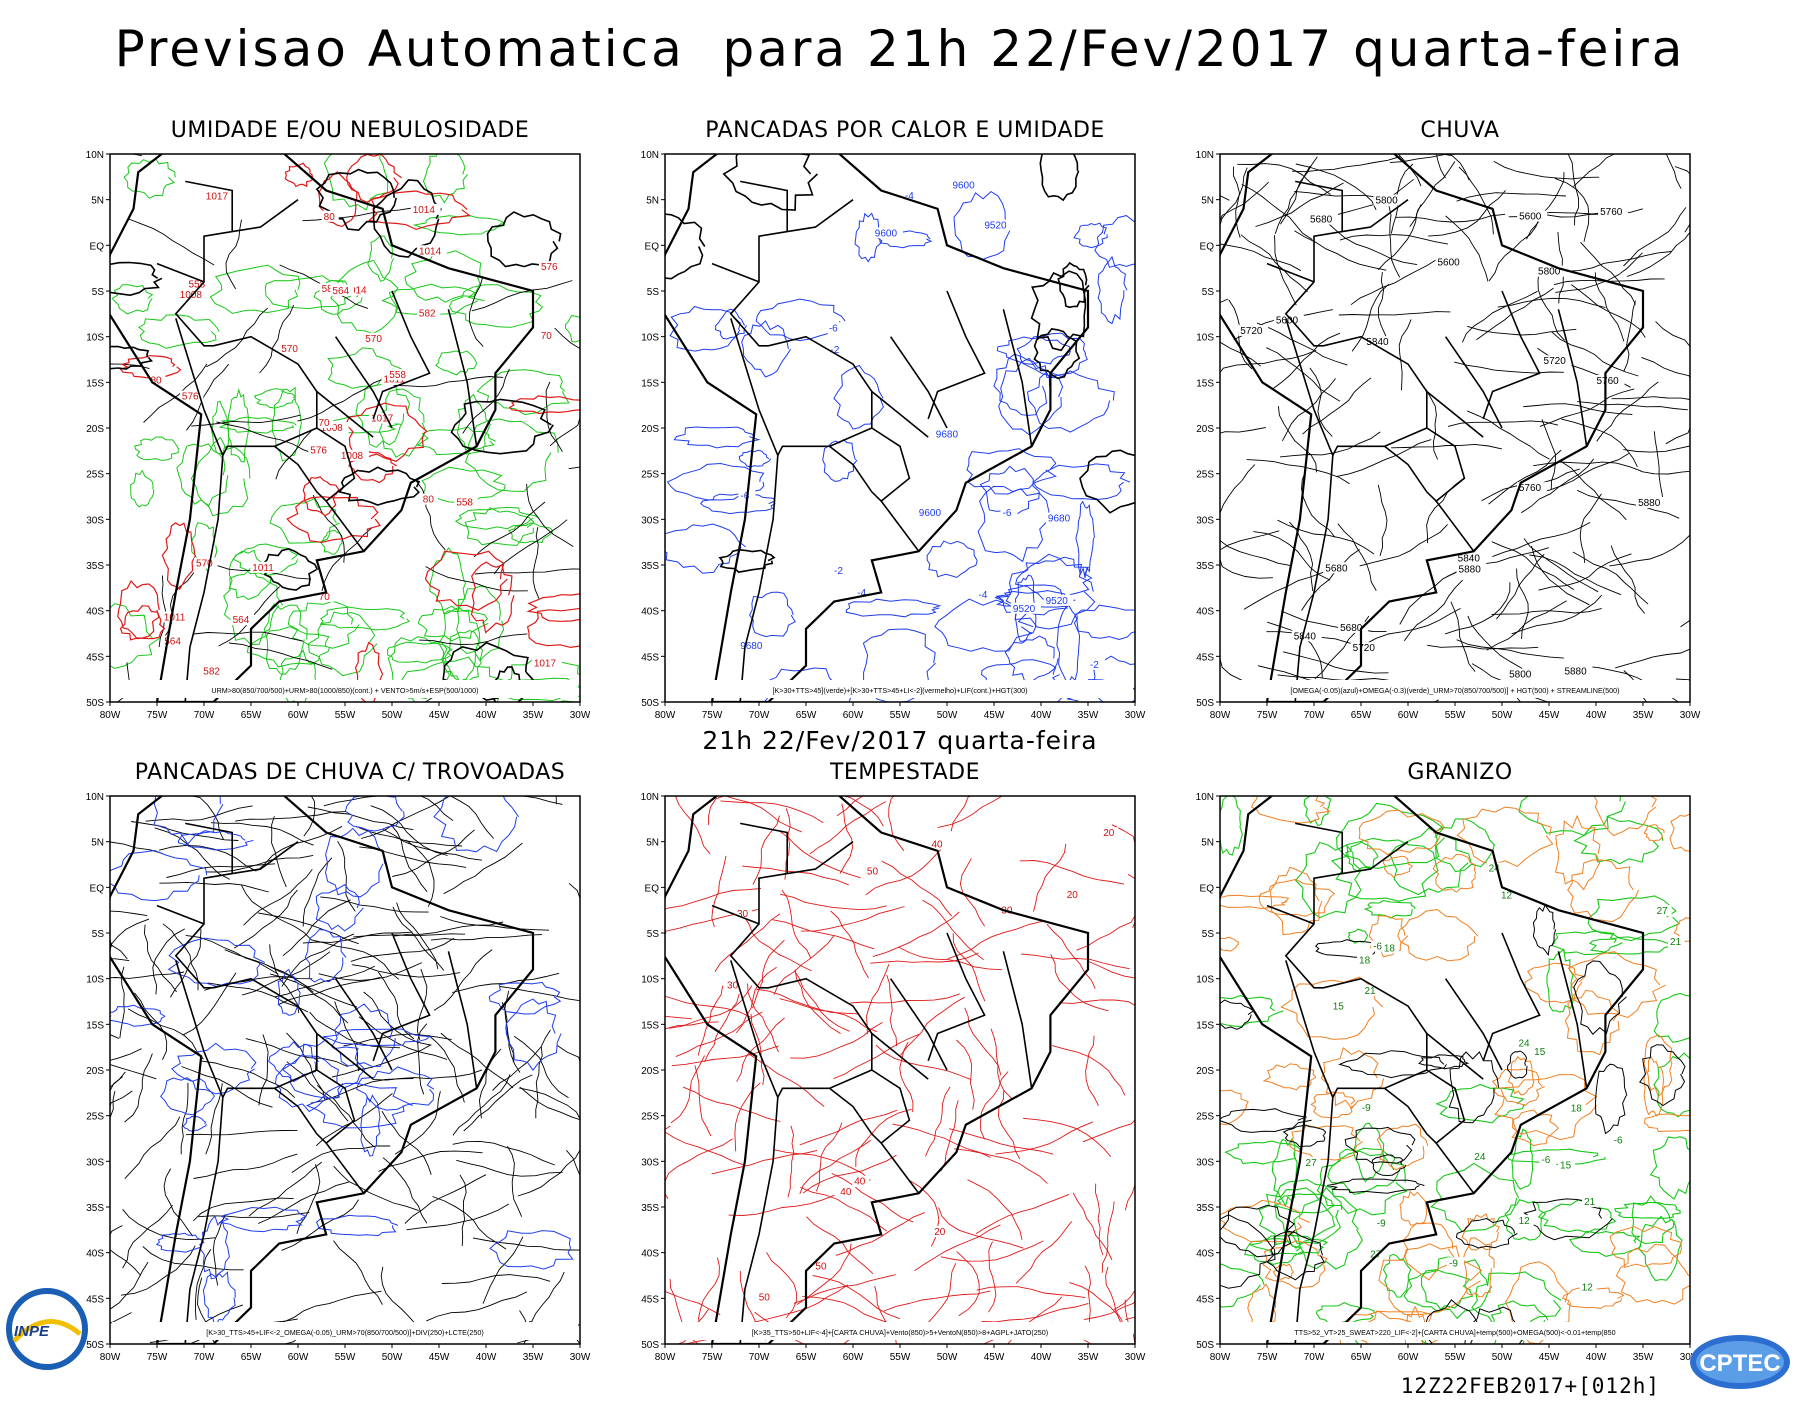 Image resolution: width=1800 pixels, height=1410 pixels. I want to click on contour-label: 5600, so click(1530, 217).